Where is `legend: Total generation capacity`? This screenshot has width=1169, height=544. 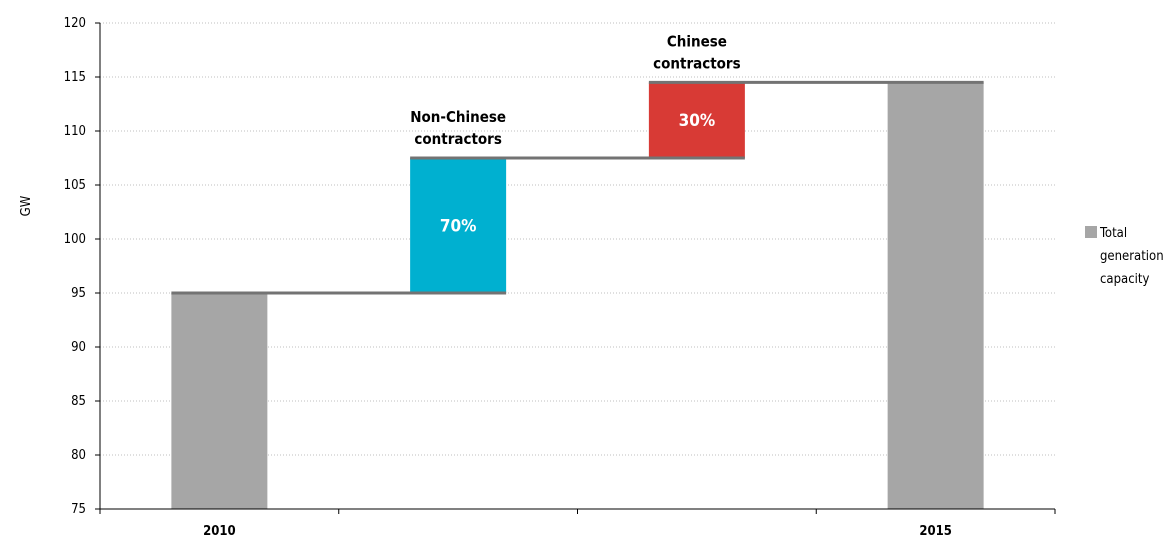
legend: Total generation capacity is located at coordinates (1124, 256).